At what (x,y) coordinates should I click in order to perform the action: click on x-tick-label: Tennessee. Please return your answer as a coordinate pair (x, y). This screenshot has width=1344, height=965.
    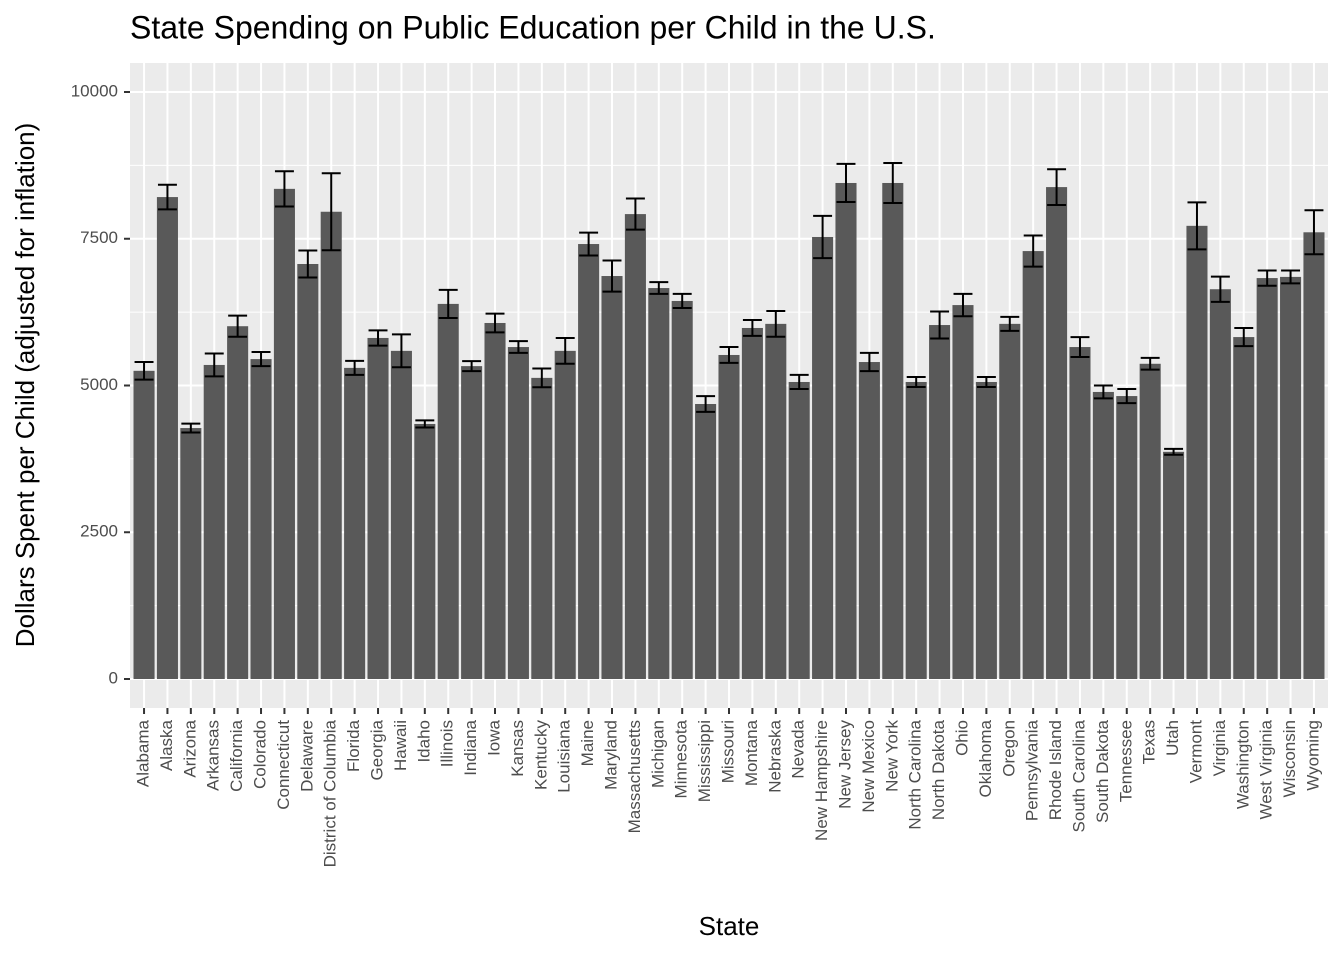
    Looking at the image, I should click on (1125, 761).